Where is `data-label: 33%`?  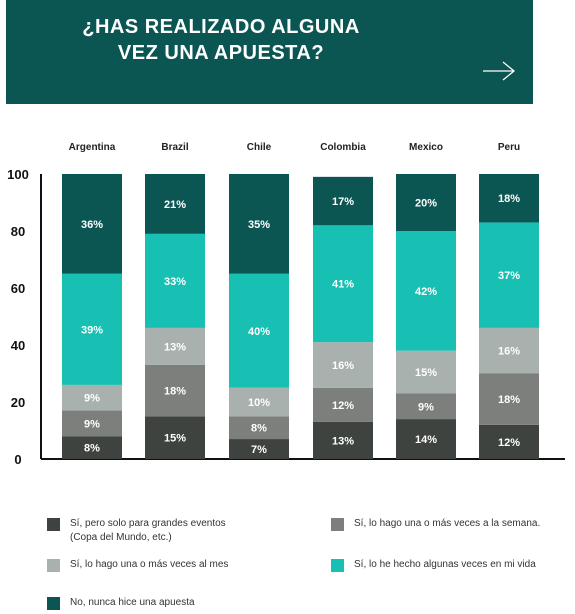 data-label: 33% is located at coordinates (175, 282).